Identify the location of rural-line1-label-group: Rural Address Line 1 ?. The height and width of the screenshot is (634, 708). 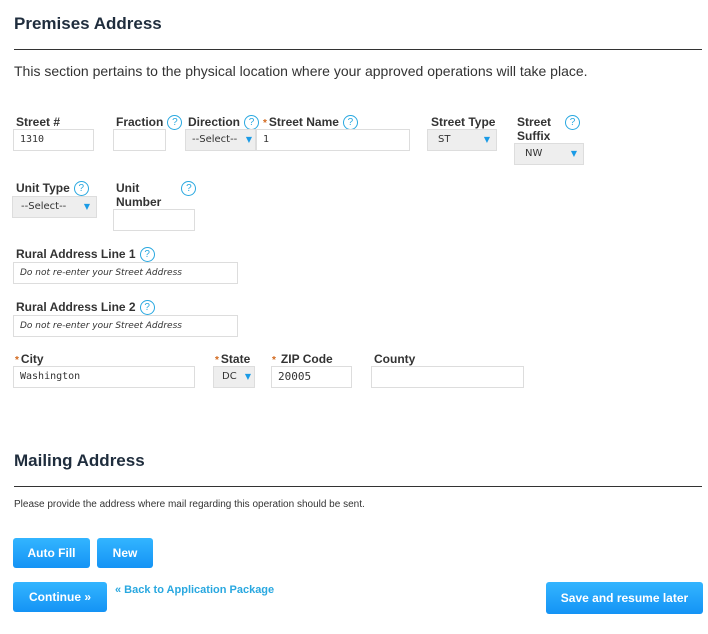
(85, 254).